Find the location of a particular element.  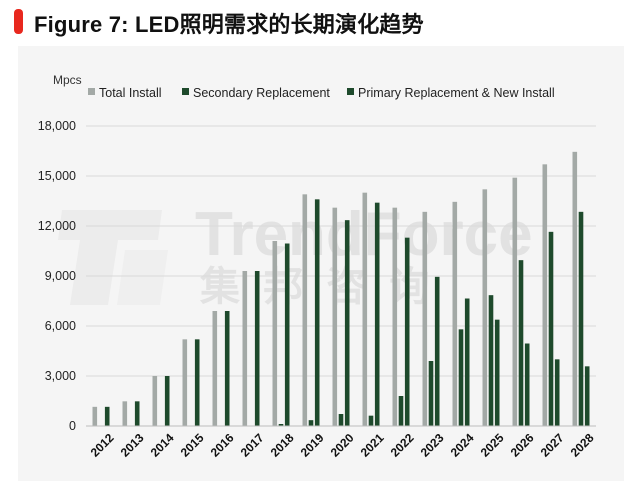

legend-label-secondary: Secondary Replacement is located at coordinates (261, 93).